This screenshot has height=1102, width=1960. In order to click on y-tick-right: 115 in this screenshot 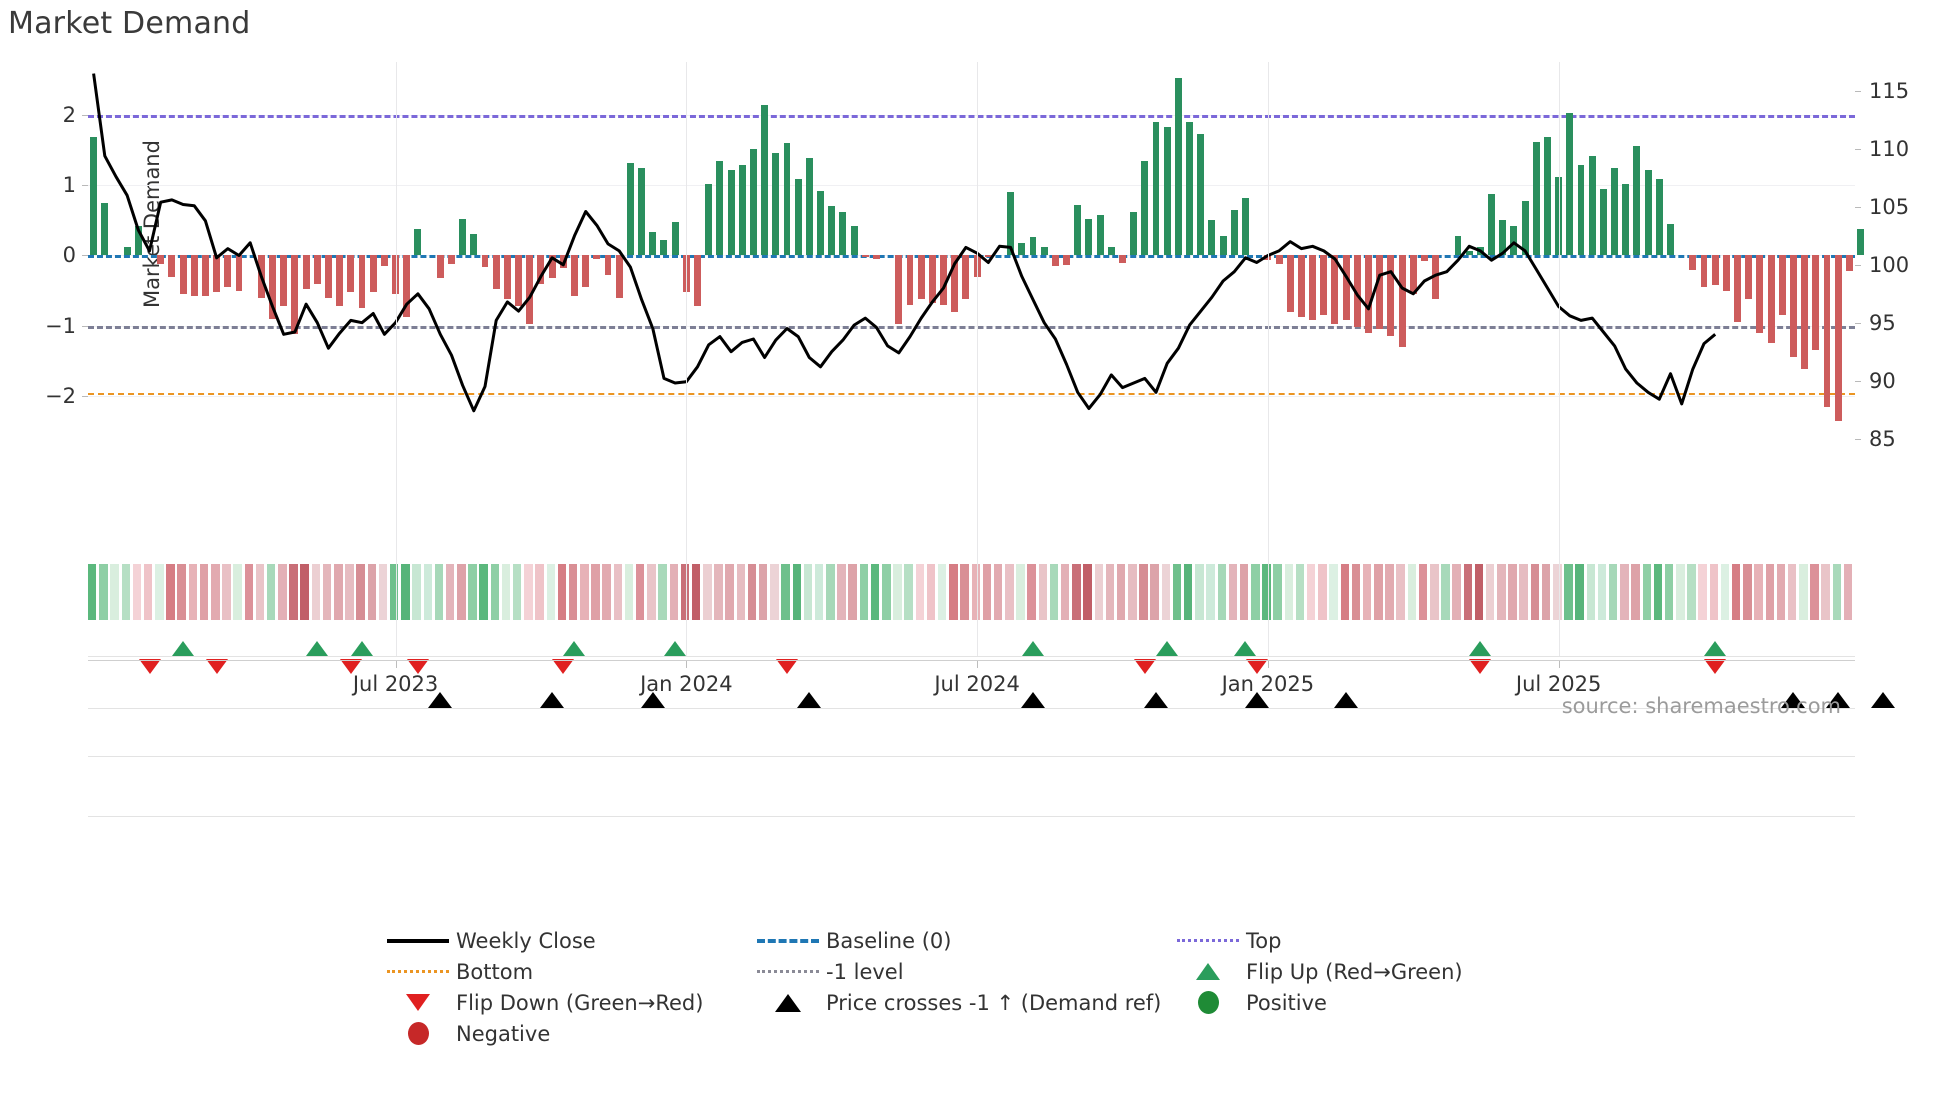, I will do `click(1889, 90)`.